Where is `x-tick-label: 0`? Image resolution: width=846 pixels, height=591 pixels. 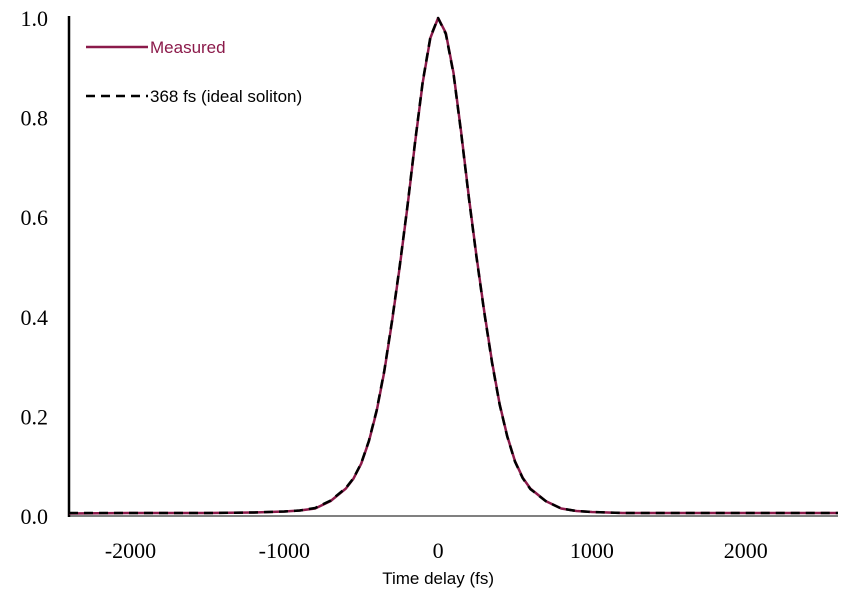
x-tick-label: 0 is located at coordinates (438, 550).